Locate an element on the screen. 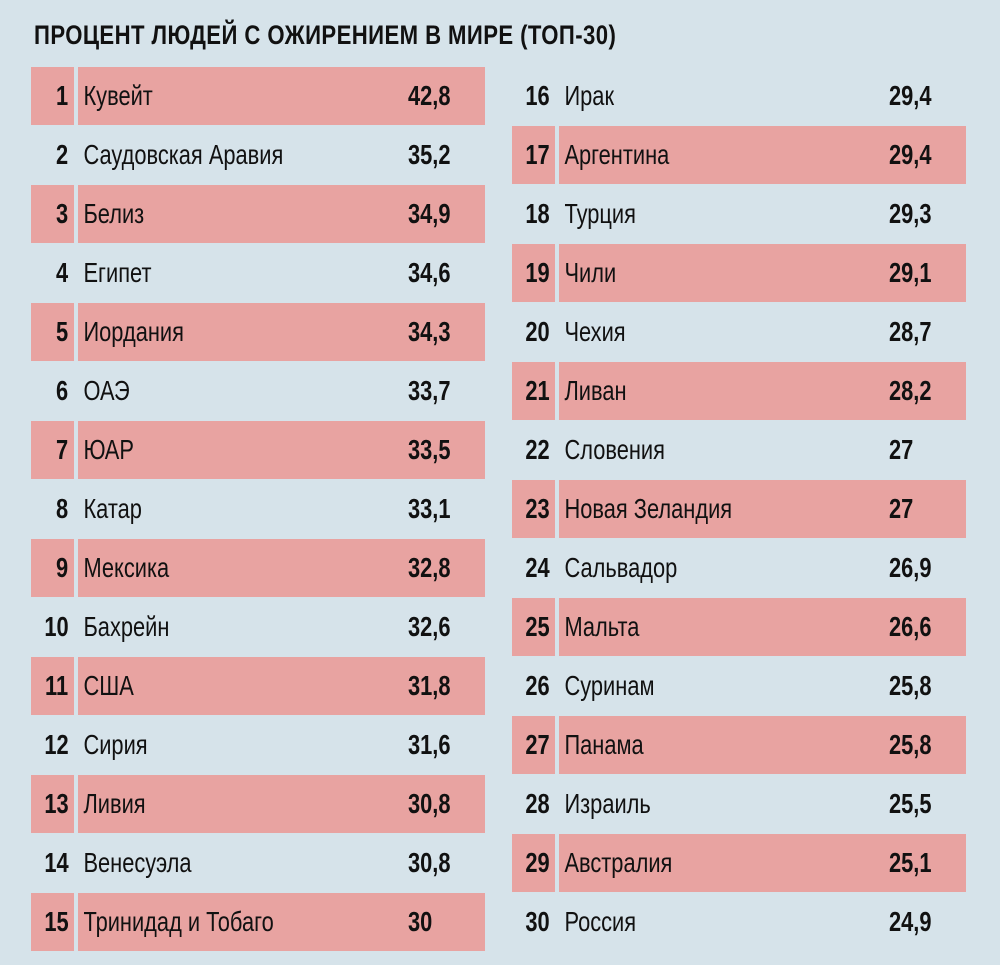 This screenshot has height=965, width=1000. country-cell: Аргентина 29,4 is located at coordinates (762, 155).